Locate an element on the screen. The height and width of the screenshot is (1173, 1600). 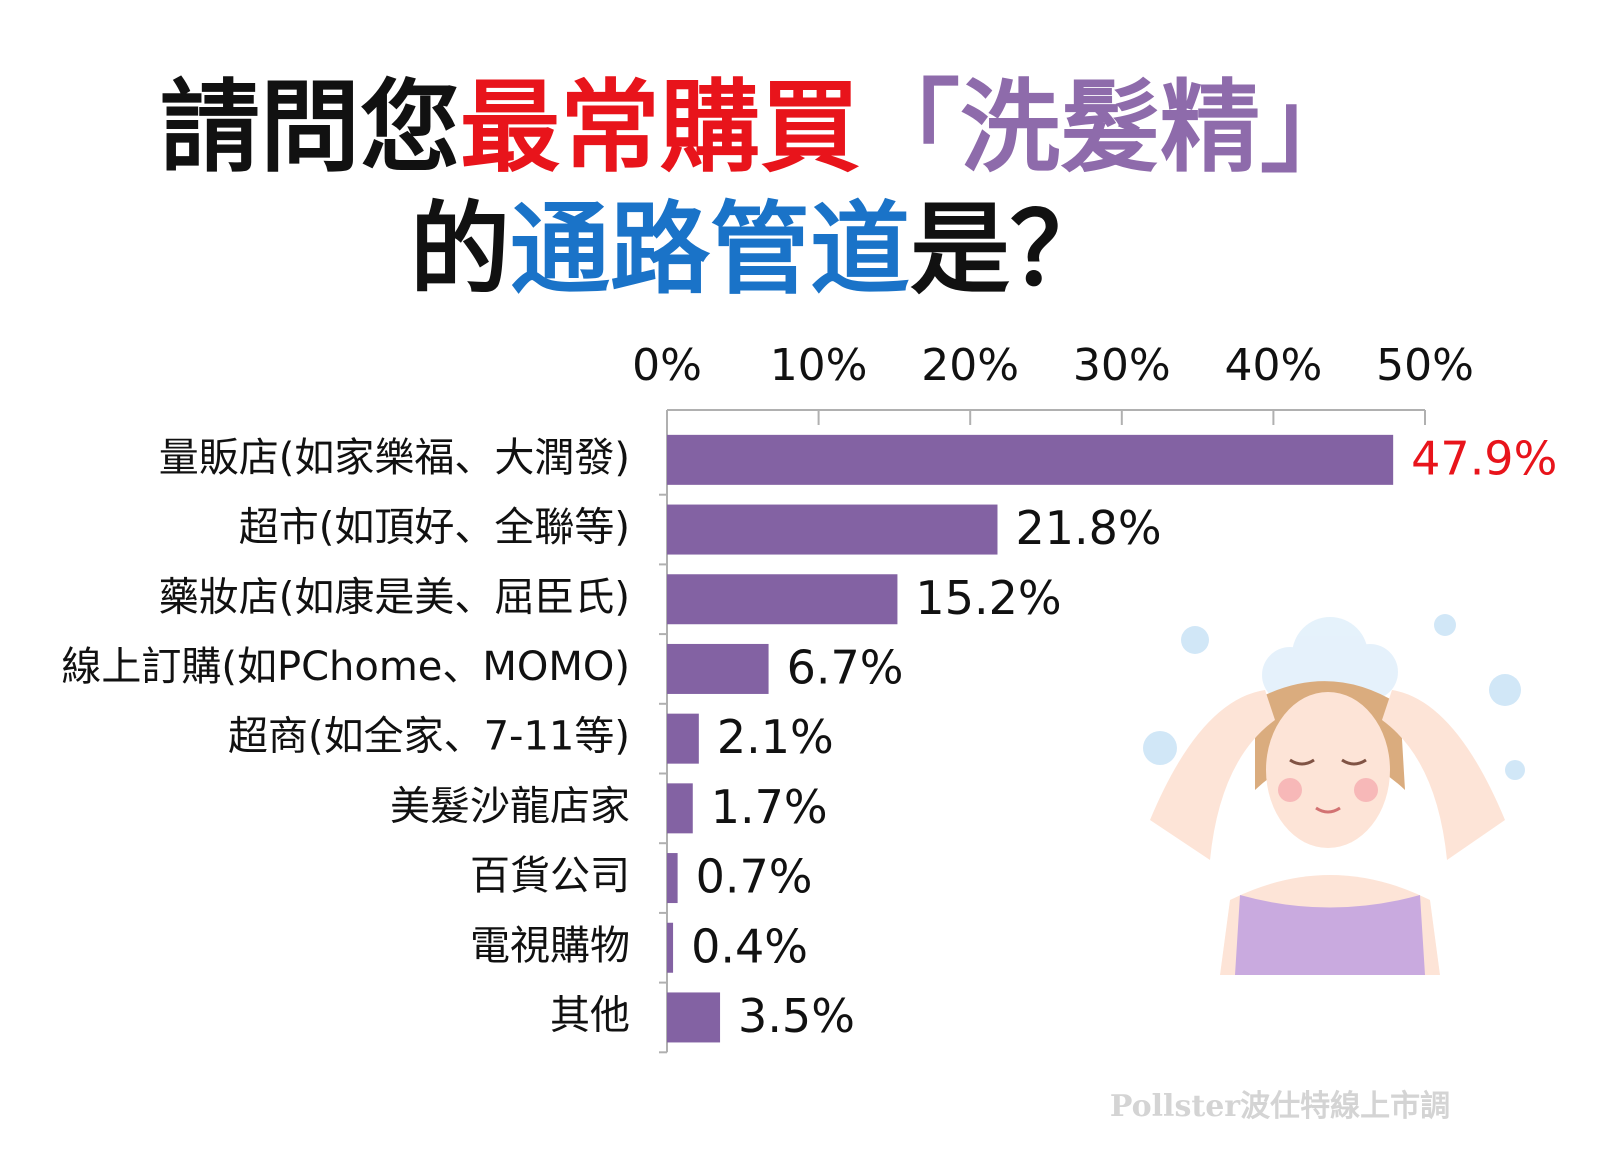
value-label: 47.9% is located at coordinates (1484, 458).